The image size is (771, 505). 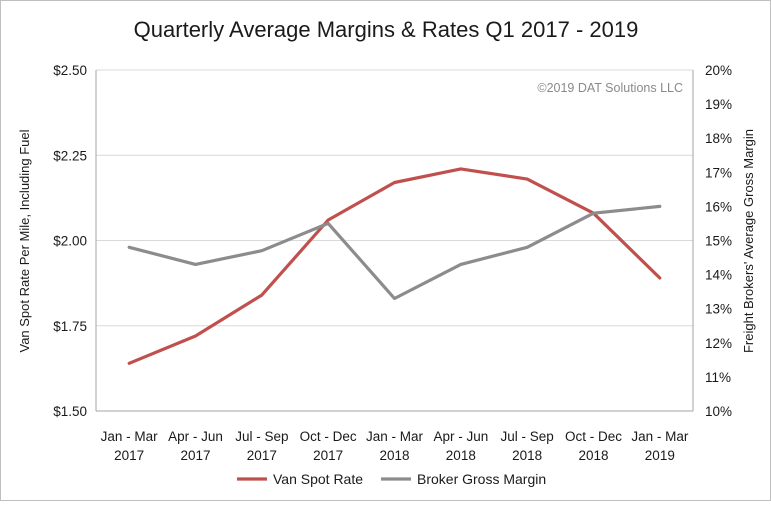 I want to click on y-right-tick-label: 11%, so click(x=718, y=377).